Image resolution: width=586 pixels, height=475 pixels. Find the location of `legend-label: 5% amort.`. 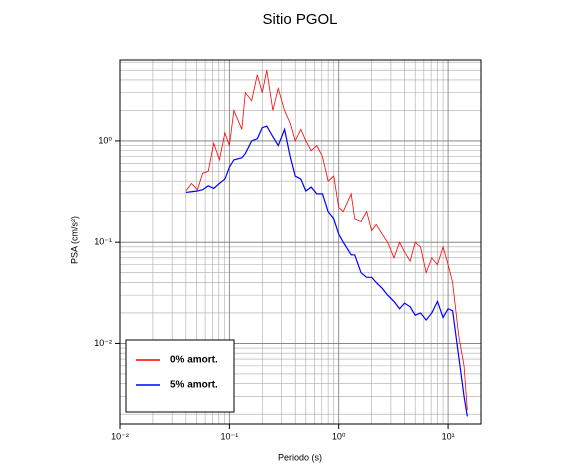

legend-label: 5% amort. is located at coordinates (194, 385).